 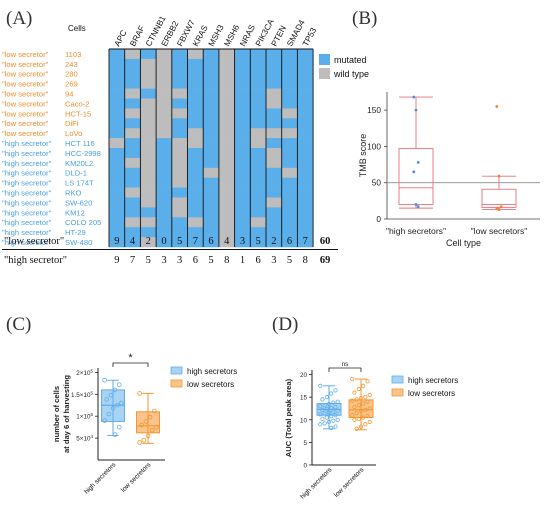 I want to click on heatmap-cells, so click(x=211, y=148).